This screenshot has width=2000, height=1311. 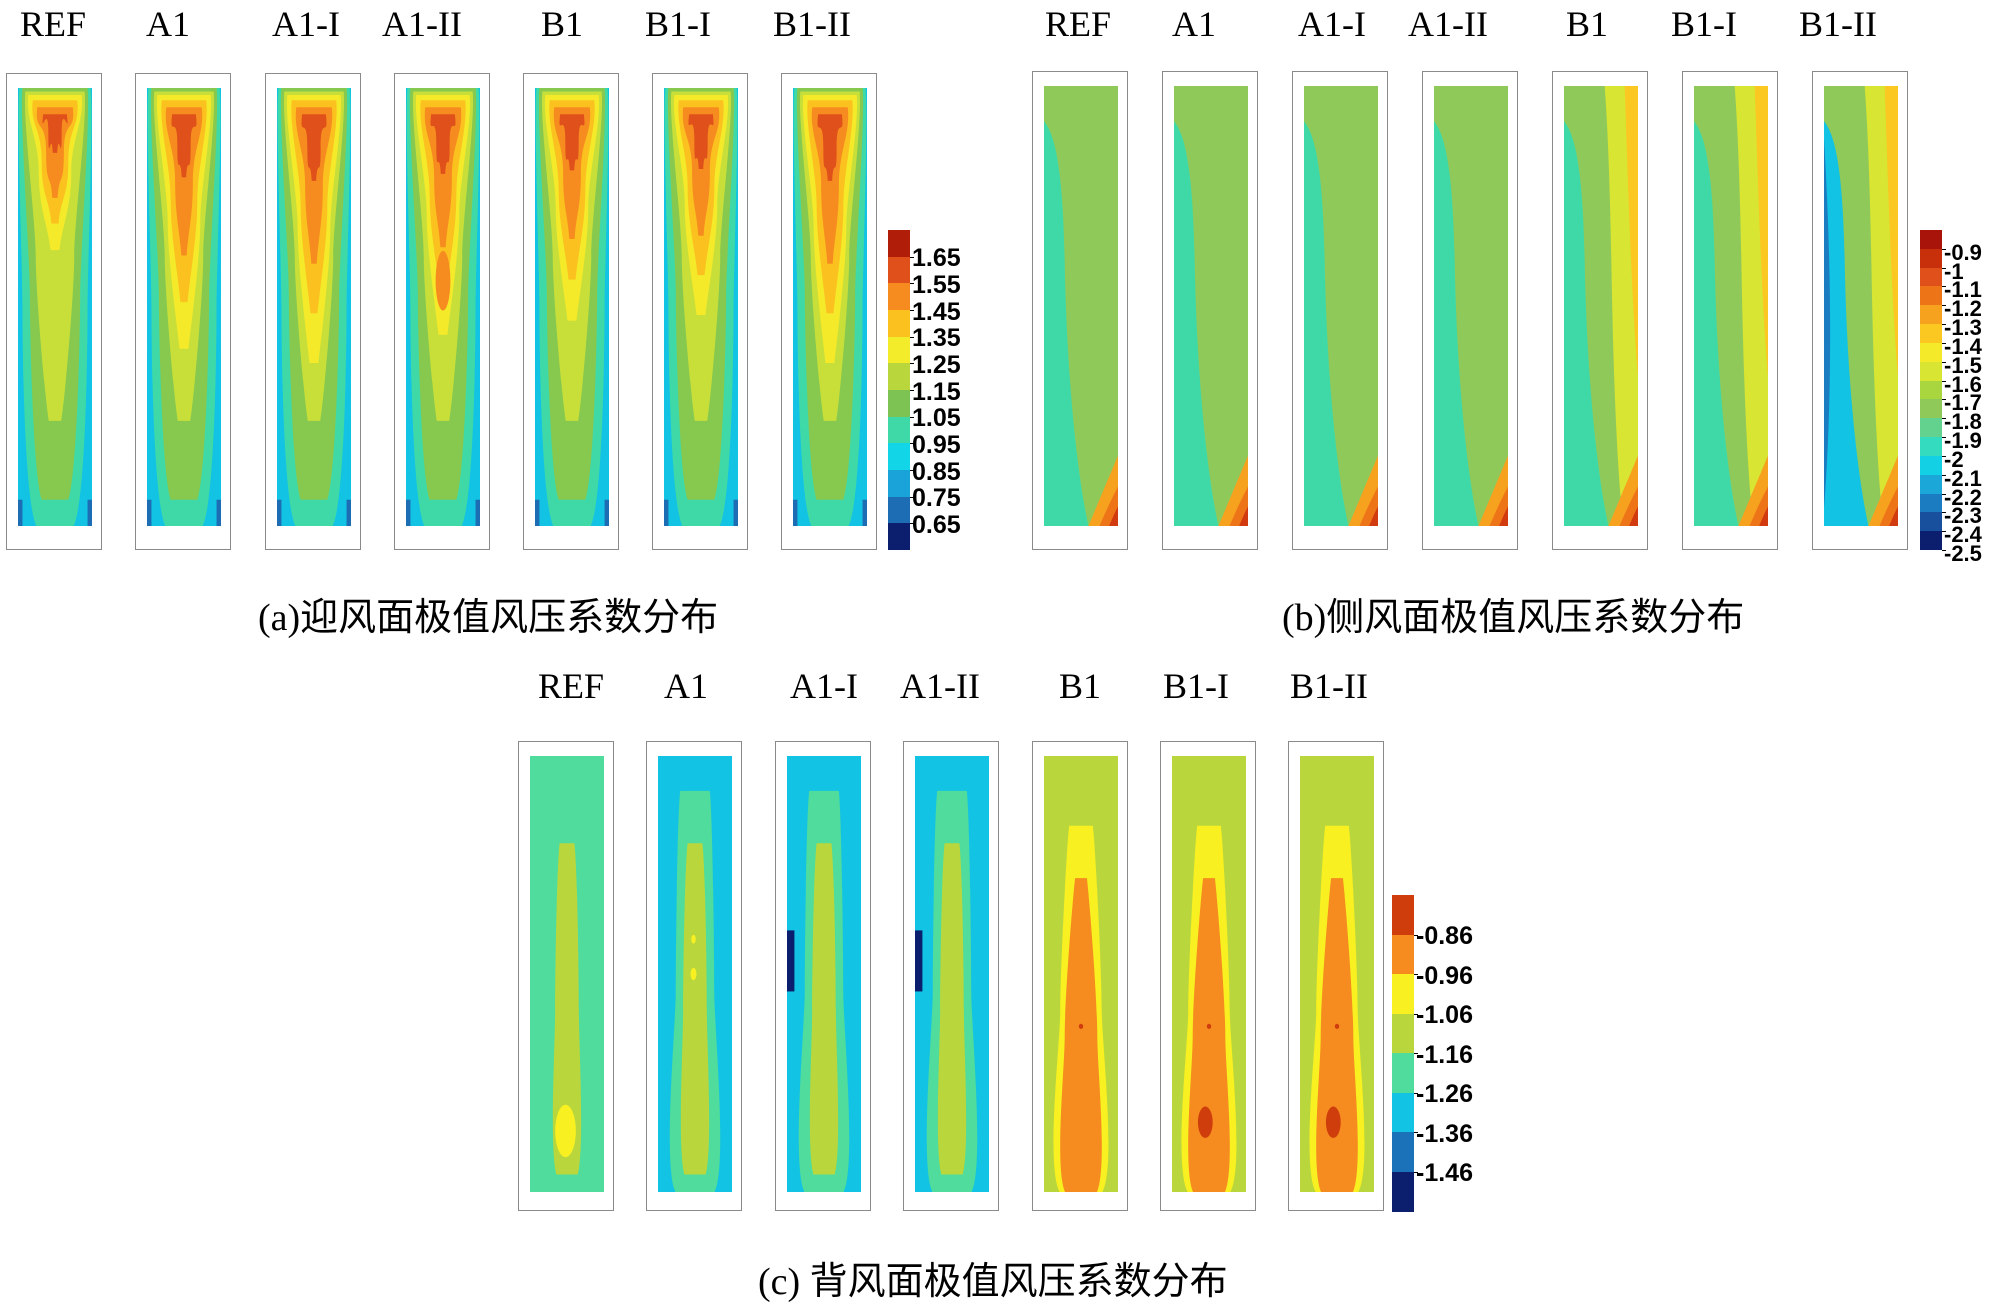 What do you see at coordinates (1444, 1054) in the screenshot?
I see `colorbar-tick-label: -1.16` at bounding box center [1444, 1054].